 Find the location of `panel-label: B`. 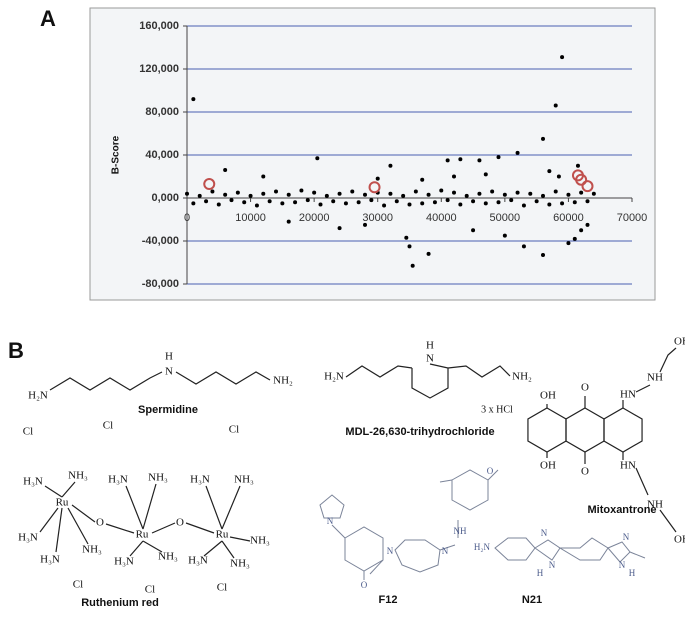

panel-label: B is located at coordinates (16, 350).